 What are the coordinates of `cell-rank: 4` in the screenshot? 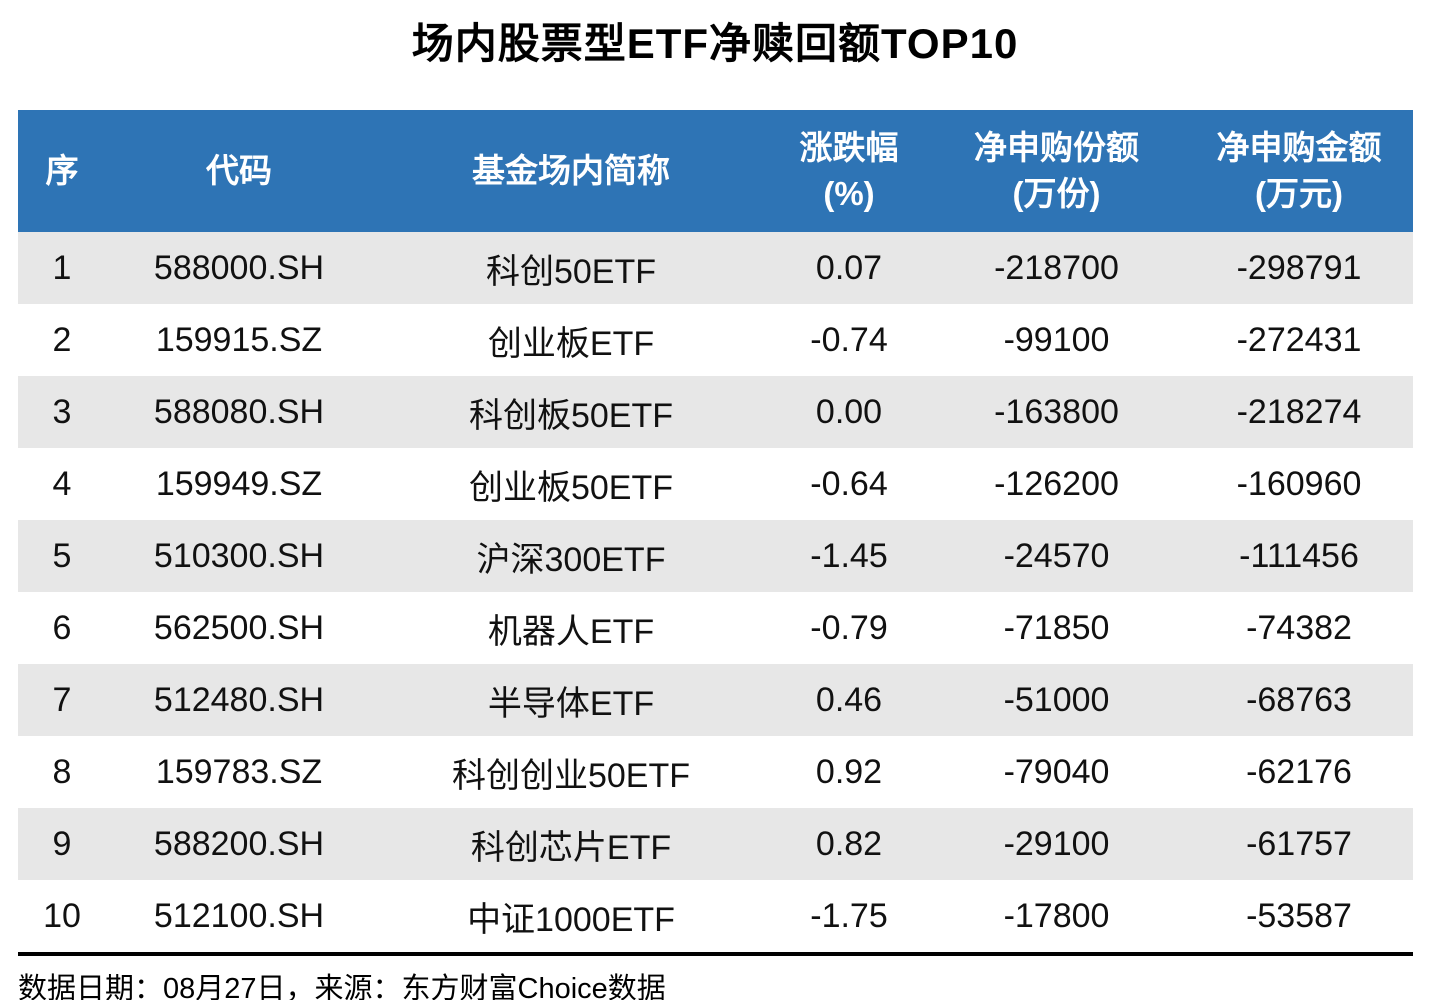 It's located at (62, 483).